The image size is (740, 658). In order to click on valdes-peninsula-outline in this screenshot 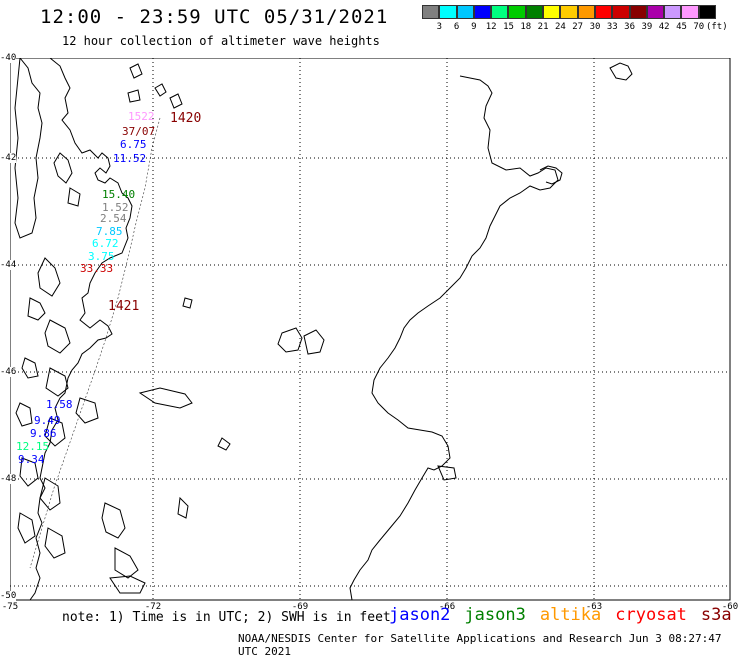, I will do `click(551, 175)`.